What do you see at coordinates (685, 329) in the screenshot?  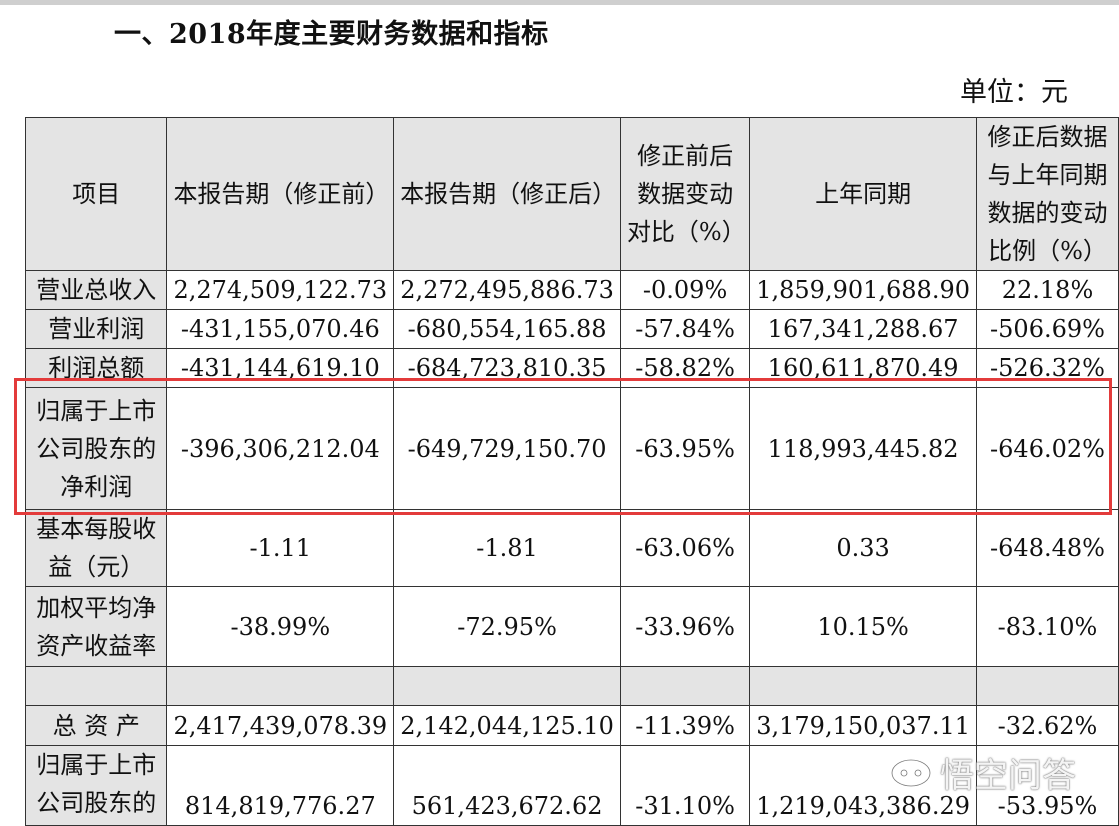 I see `cell: -57.84%` at bounding box center [685, 329].